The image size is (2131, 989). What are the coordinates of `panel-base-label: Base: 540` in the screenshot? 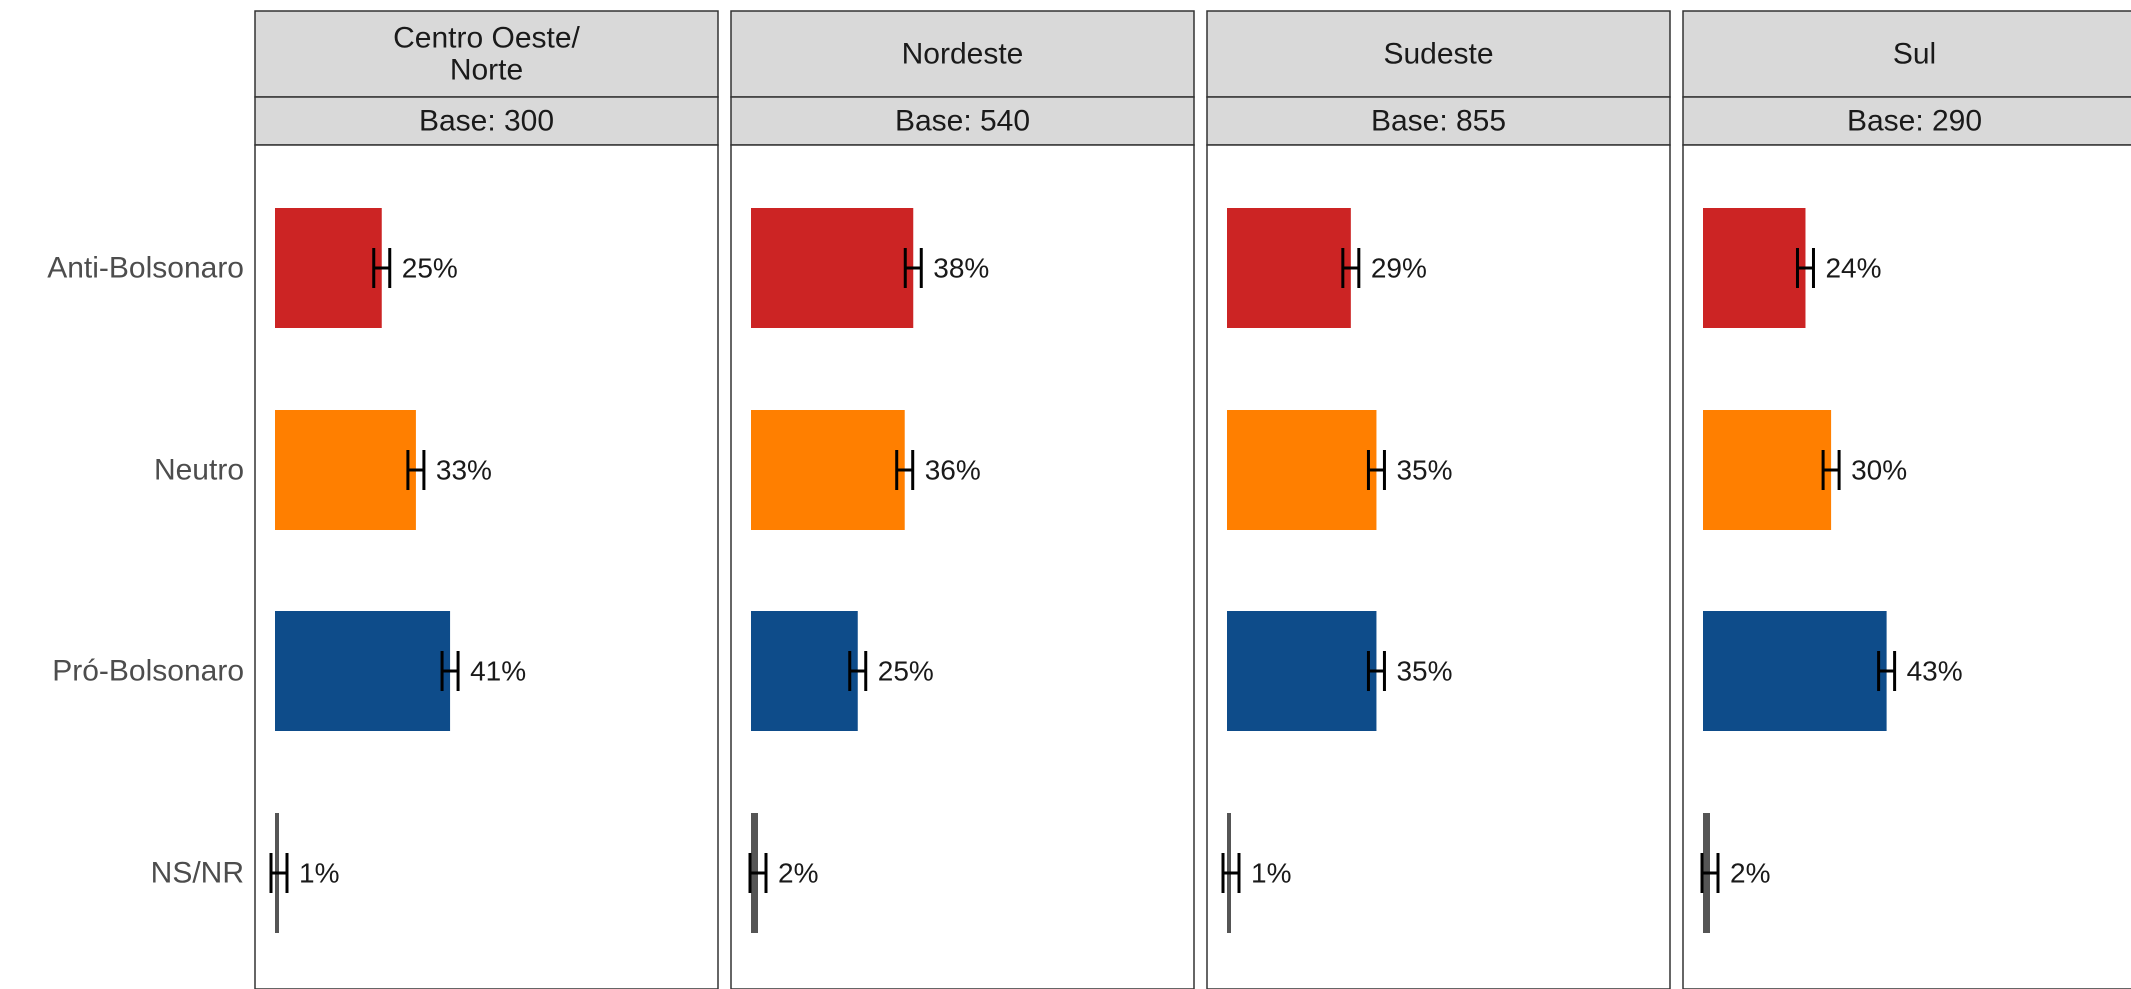 It's located at (962, 121).